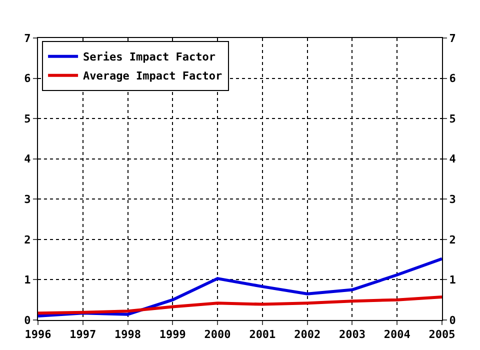  Describe the element at coordinates (28, 280) in the screenshot. I see `y-tick-label: 1` at that location.